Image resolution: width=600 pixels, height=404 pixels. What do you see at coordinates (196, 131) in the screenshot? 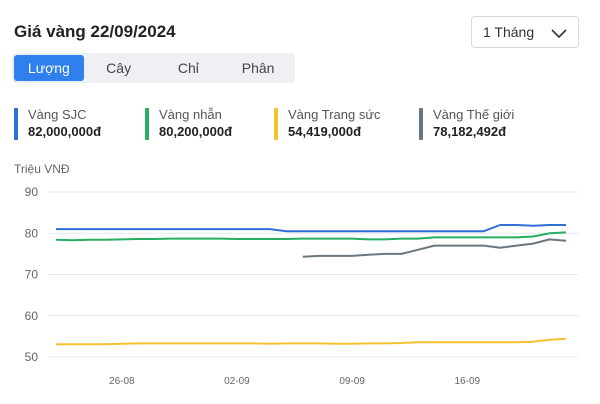
I see `legend-value: 80,200,000đ` at bounding box center [196, 131].